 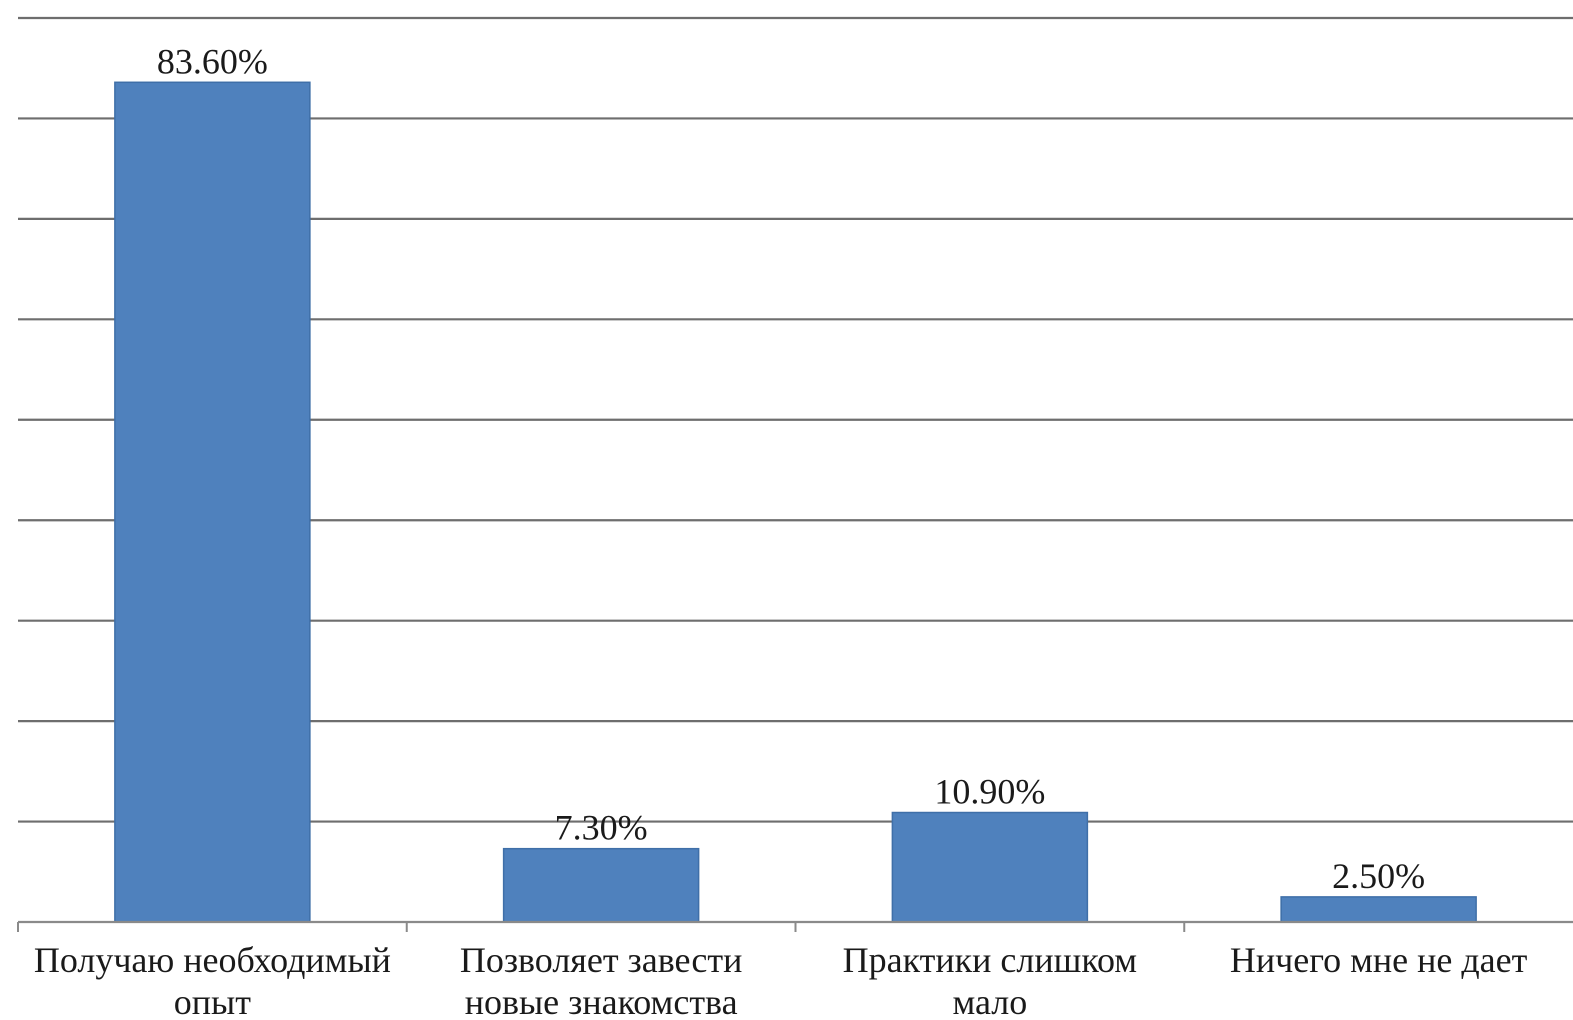 What do you see at coordinates (212, 61) in the screenshot?
I see `data-label: 83.60%` at bounding box center [212, 61].